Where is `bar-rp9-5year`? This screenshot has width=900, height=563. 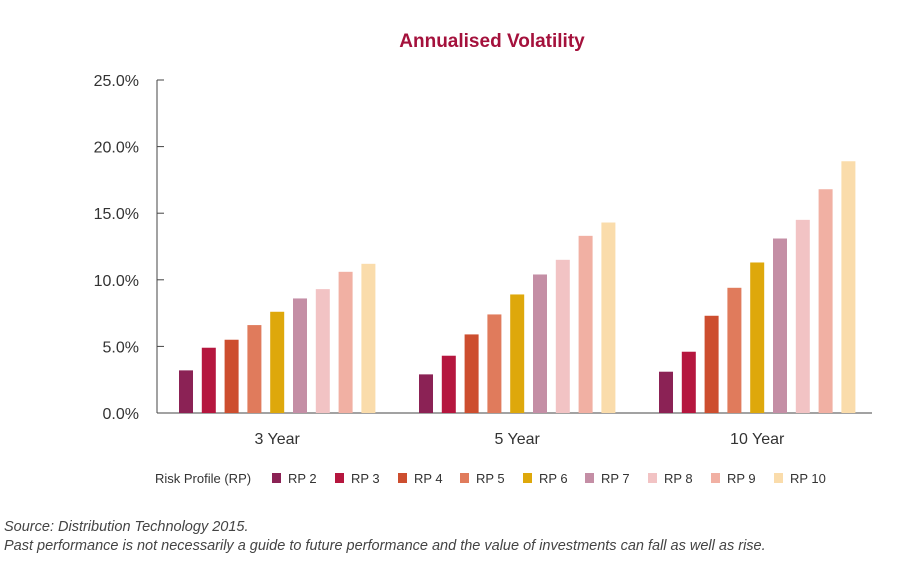 bar-rp9-5year is located at coordinates (585, 324).